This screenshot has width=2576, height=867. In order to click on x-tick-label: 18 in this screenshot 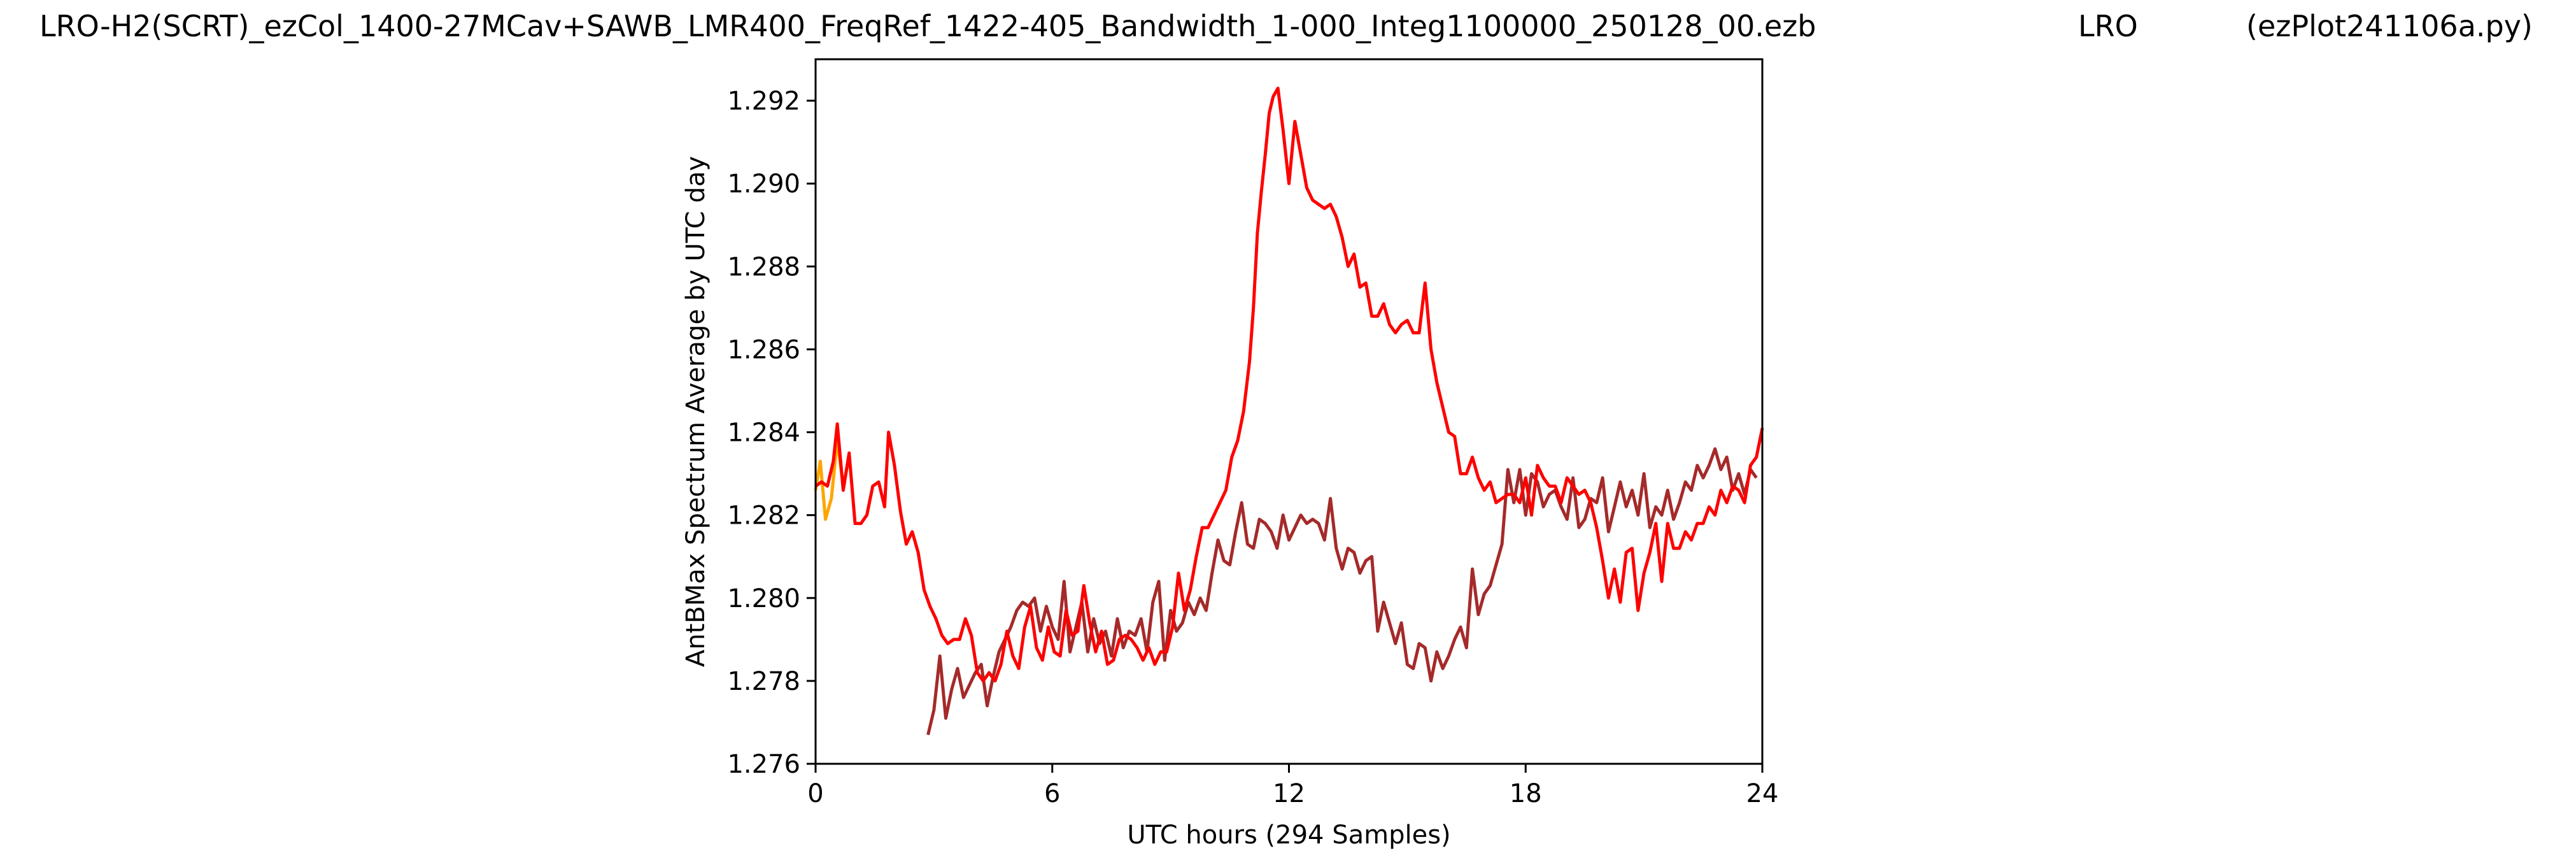, I will do `click(1526, 793)`.